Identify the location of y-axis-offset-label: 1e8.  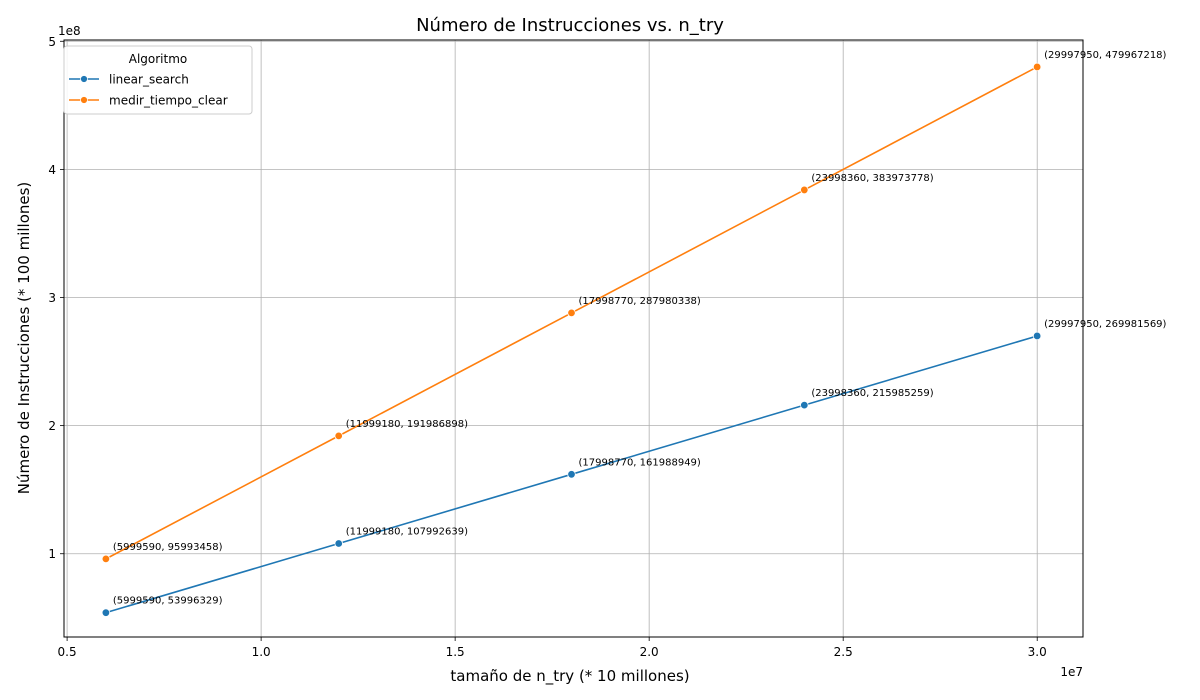
(69, 31).